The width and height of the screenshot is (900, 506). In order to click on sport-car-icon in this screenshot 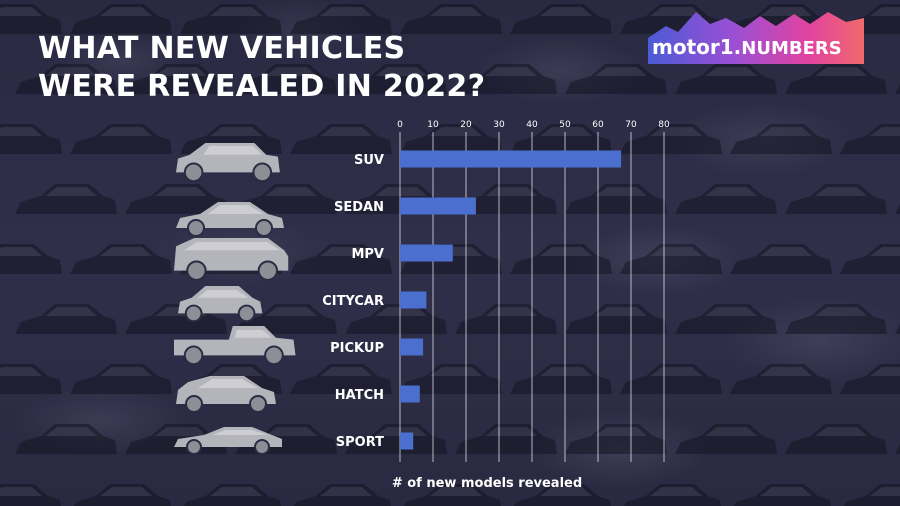, I will do `click(228, 441)`.